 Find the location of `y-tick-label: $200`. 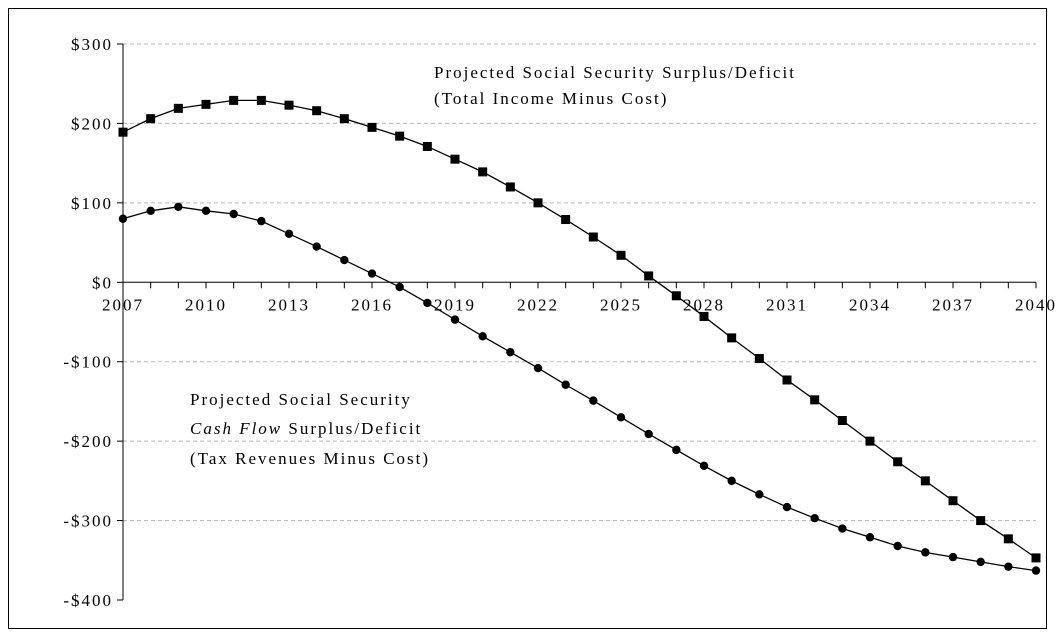

y-tick-label: $200 is located at coordinates (92, 123).